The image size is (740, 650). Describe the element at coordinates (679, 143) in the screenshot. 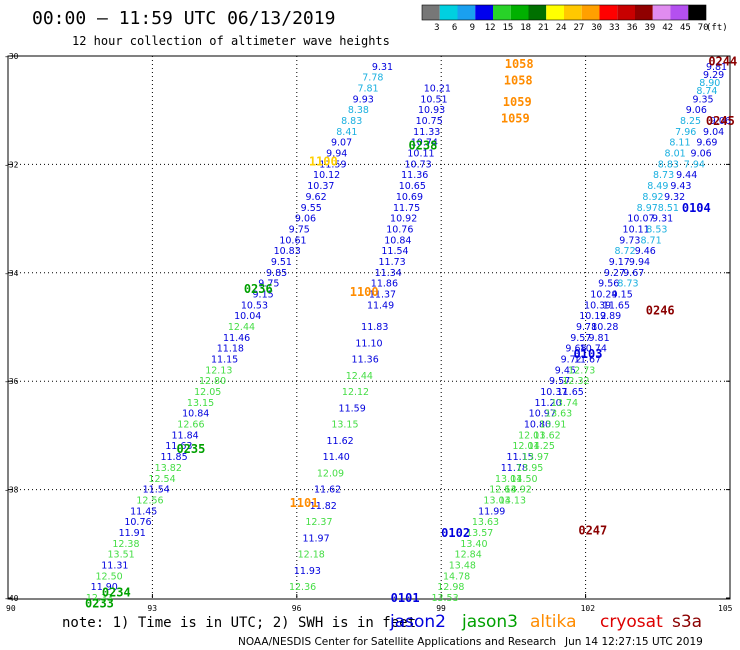

I see `wave-height-value: 8.11` at that location.